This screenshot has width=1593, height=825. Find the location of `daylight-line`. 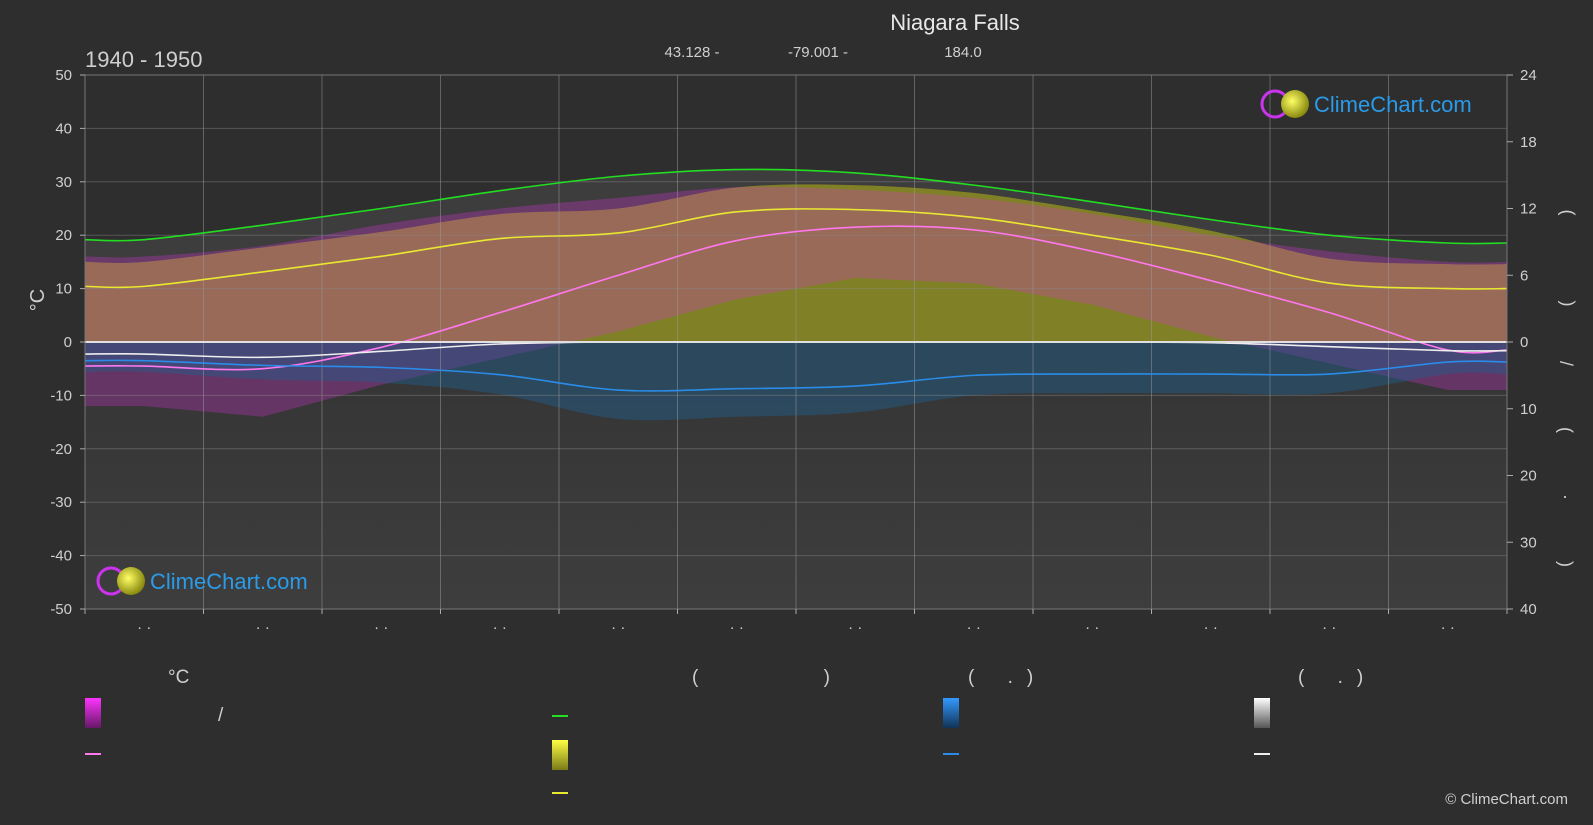

daylight-line is located at coordinates (796, 206).